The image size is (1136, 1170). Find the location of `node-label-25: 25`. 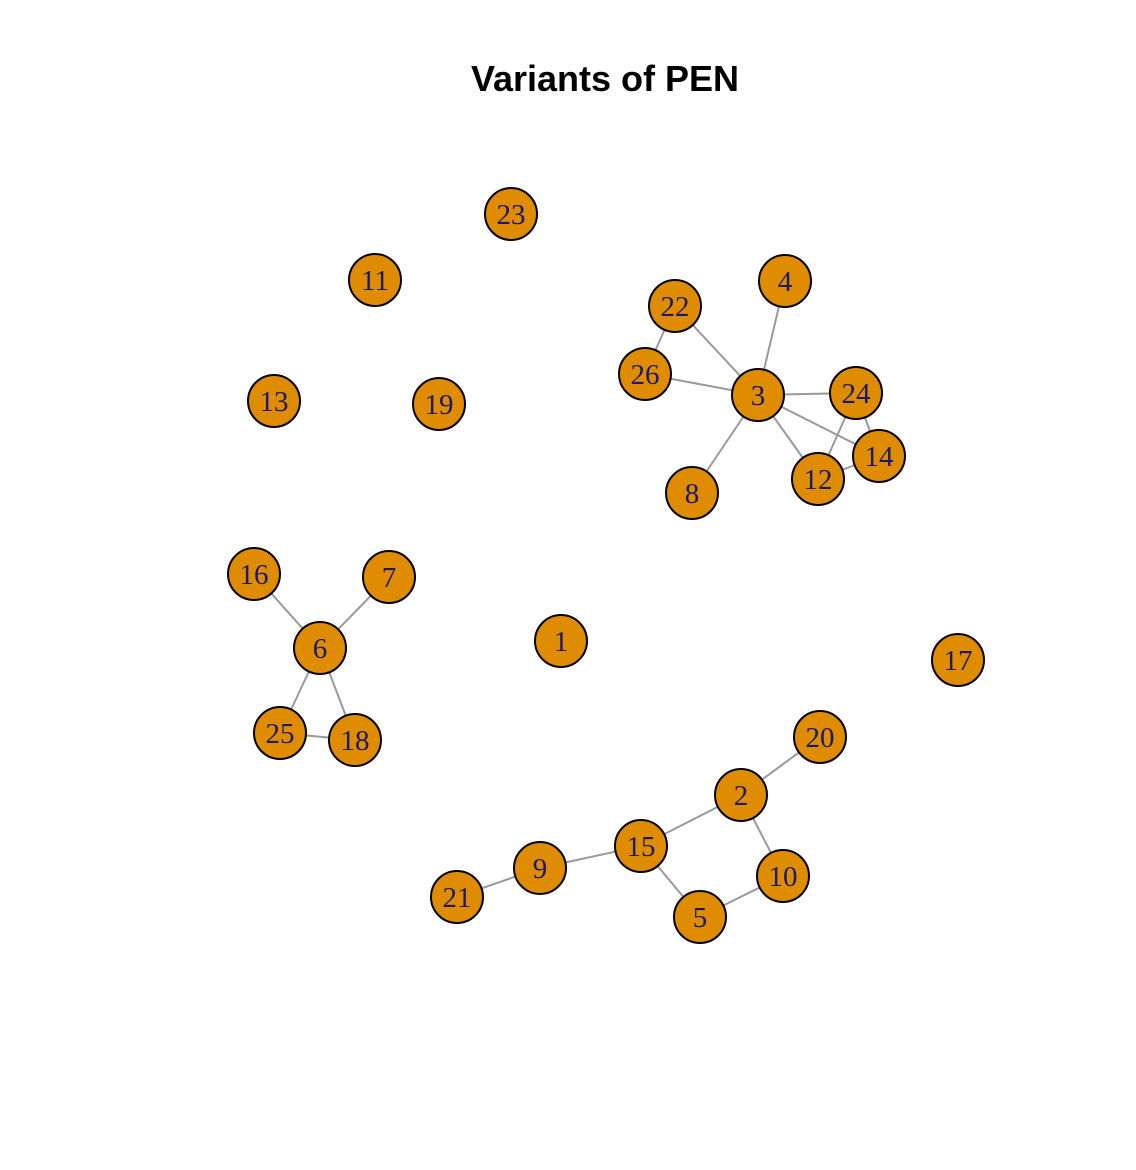

node-label-25: 25 is located at coordinates (280, 734).